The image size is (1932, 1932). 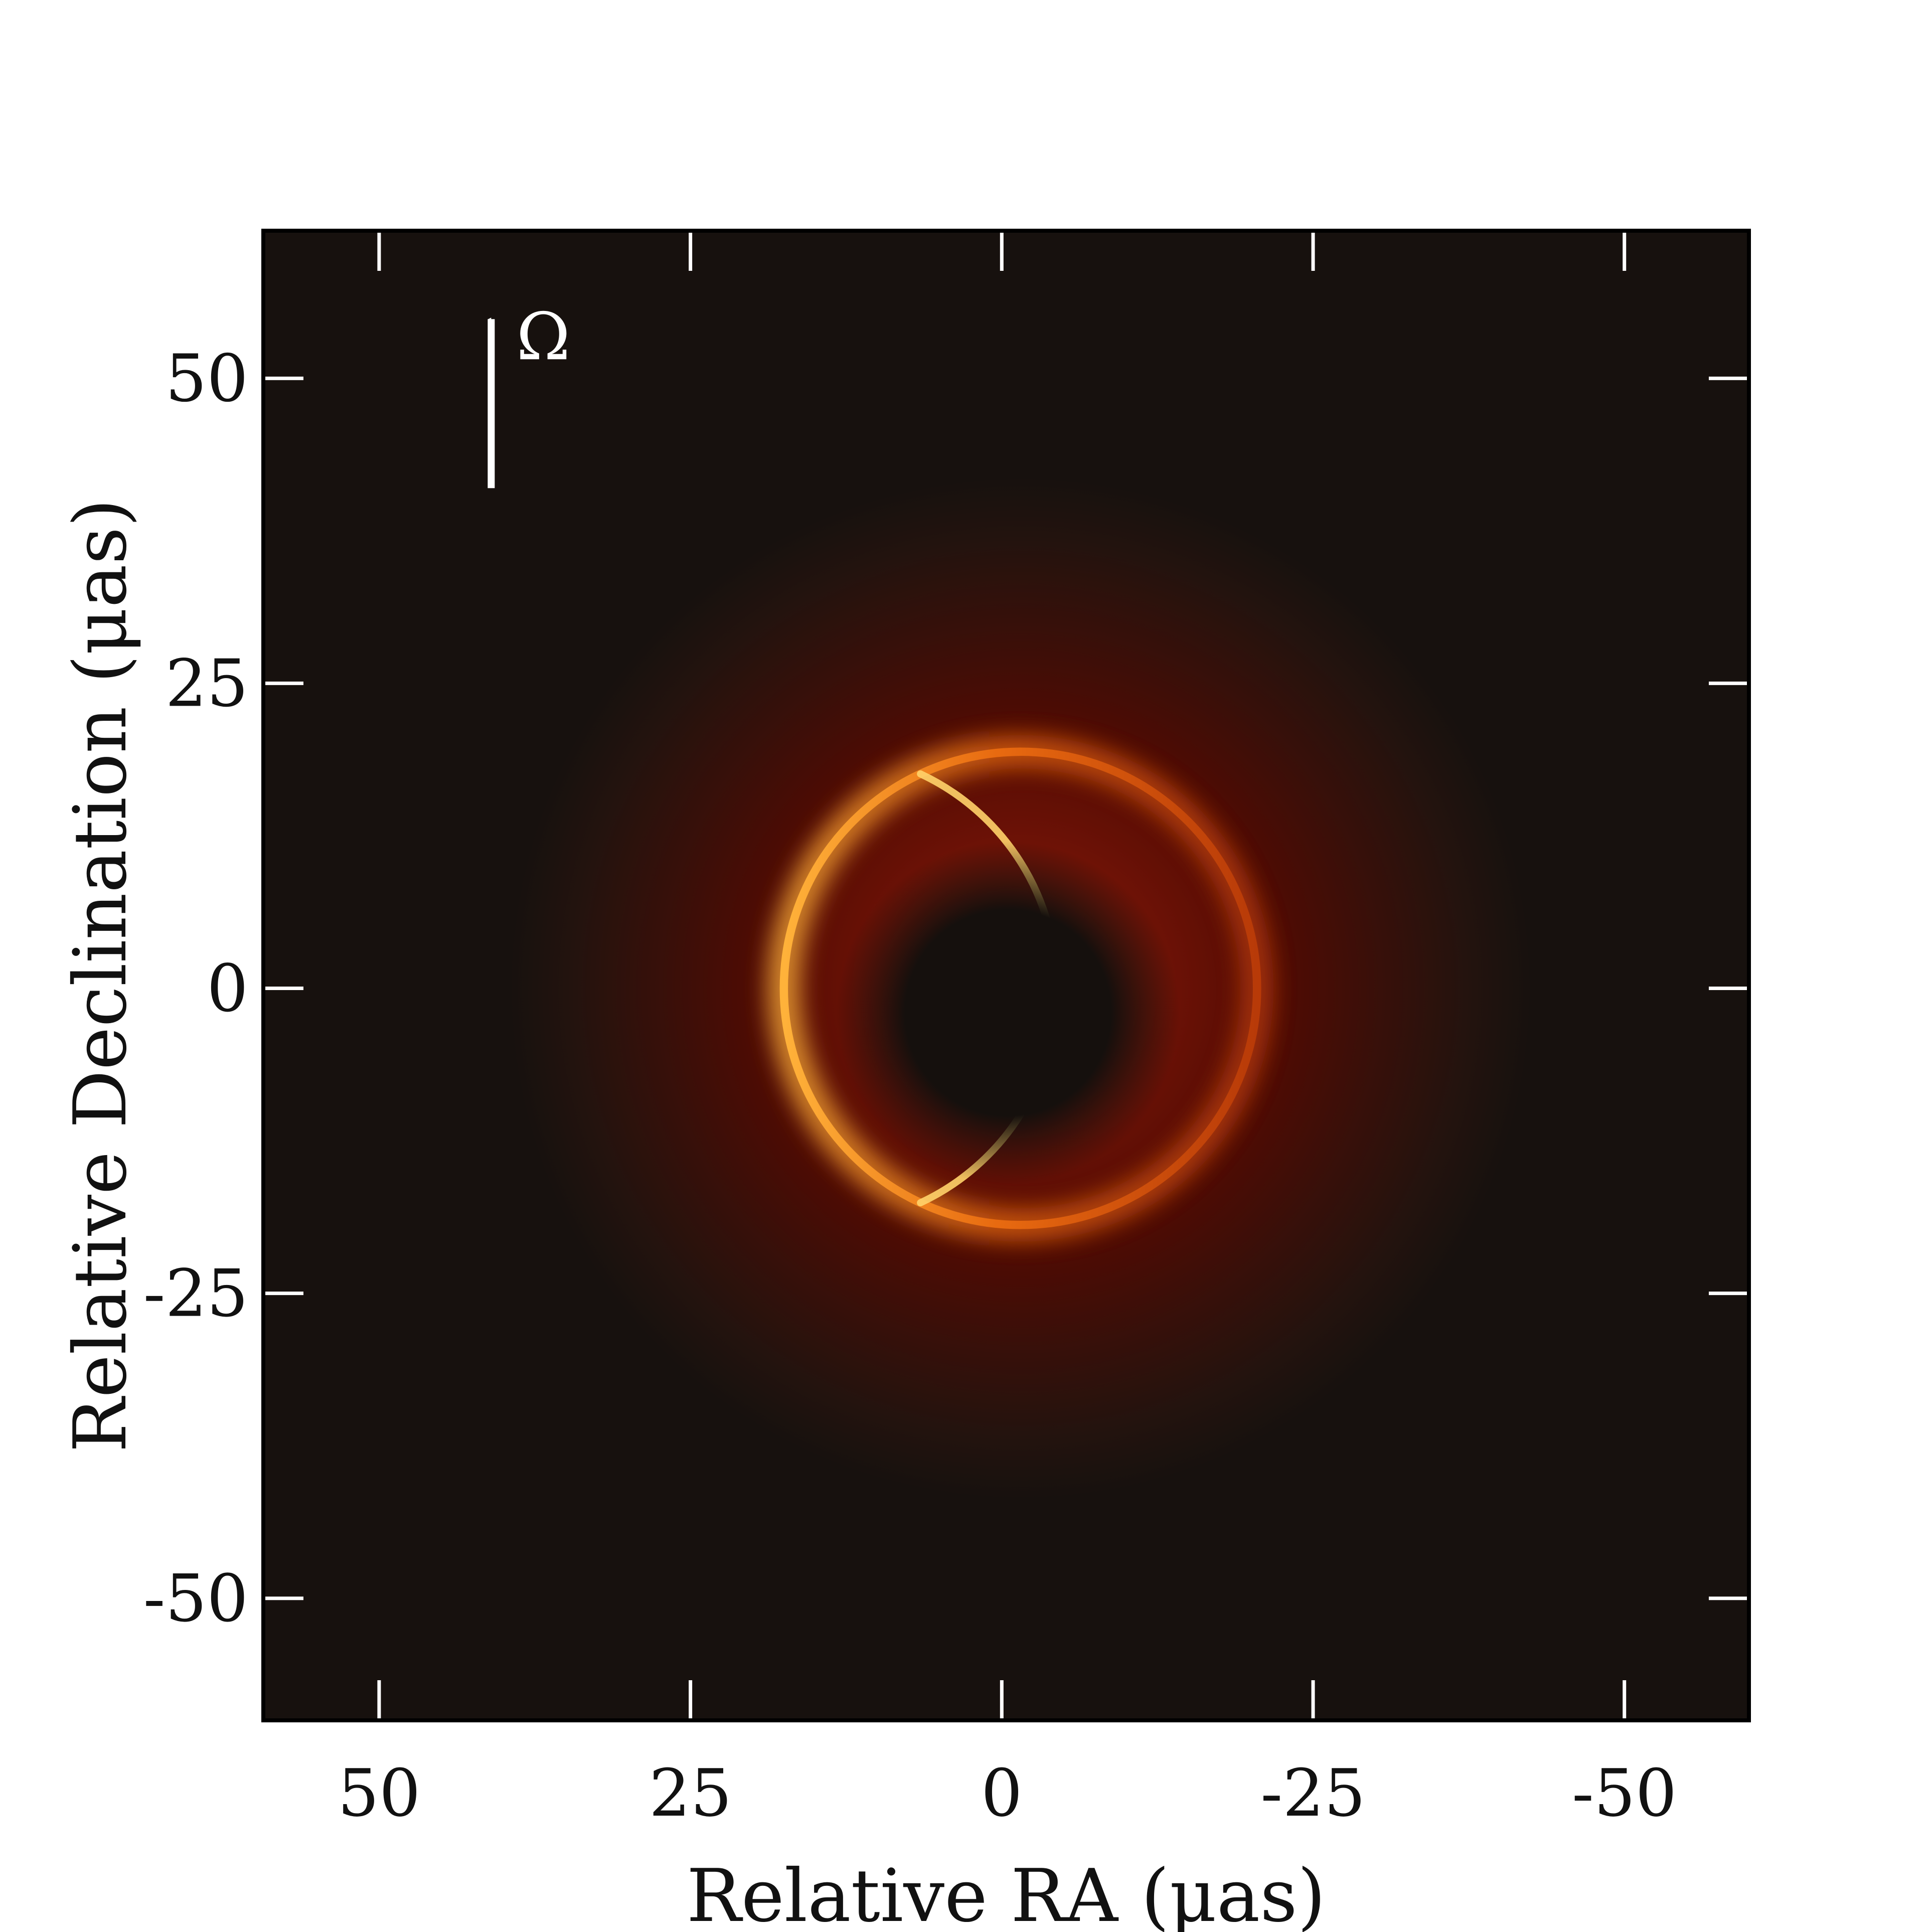 I want to click on x-tick-labels: 50 25 0 -25 -50, so click(x=1007, y=1793).